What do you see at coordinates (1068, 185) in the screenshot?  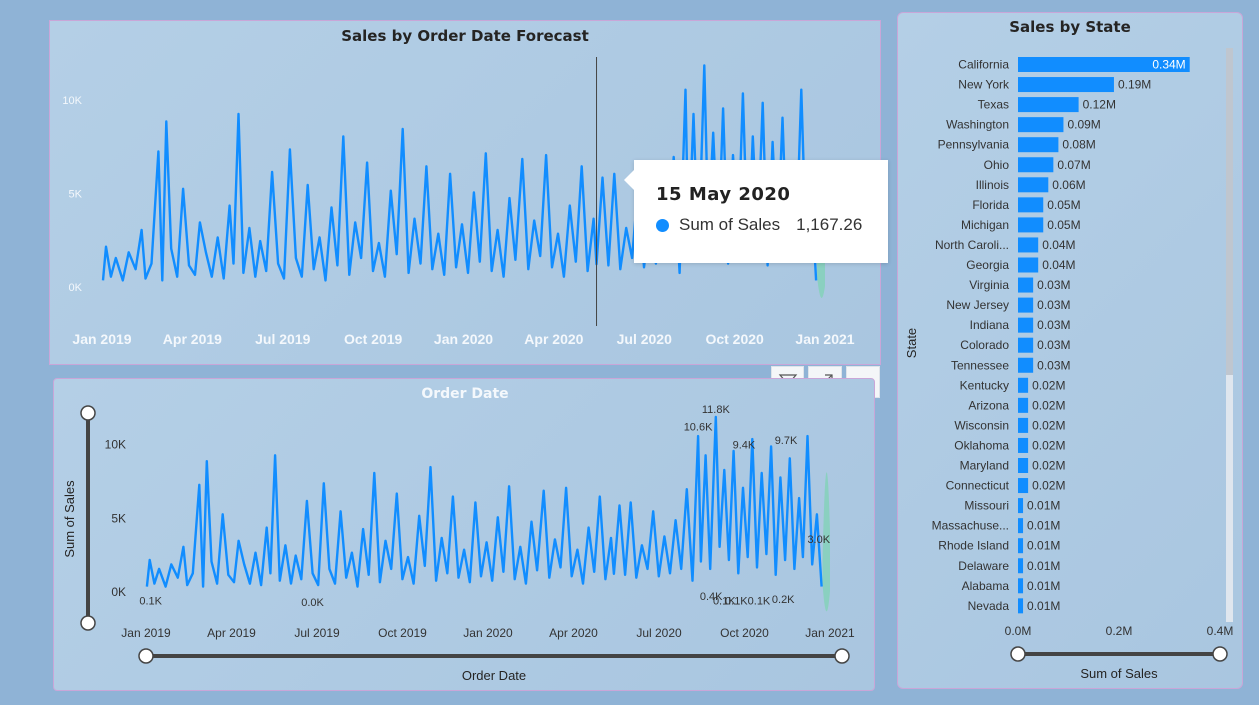 I see `bar-value-label: 0.06M` at bounding box center [1068, 185].